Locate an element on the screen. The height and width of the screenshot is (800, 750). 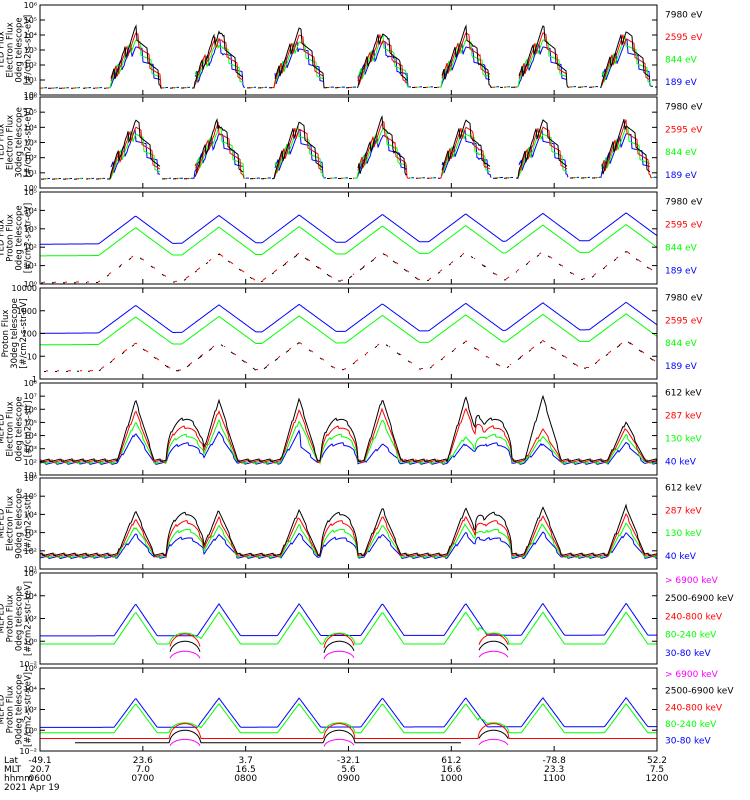
legend-entry: 40 keV is located at coordinates (681, 557).